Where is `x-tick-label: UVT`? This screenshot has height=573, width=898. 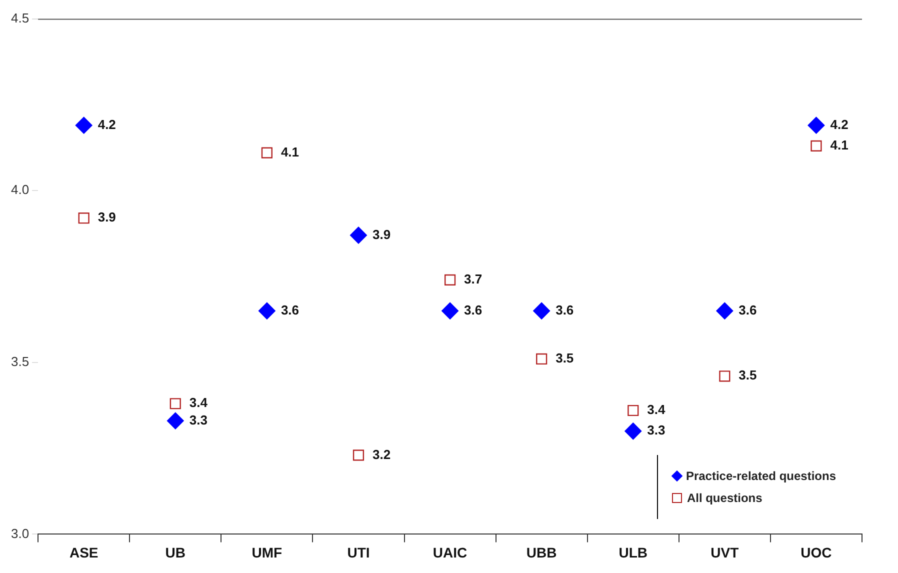 x-tick-label: UVT is located at coordinates (725, 552).